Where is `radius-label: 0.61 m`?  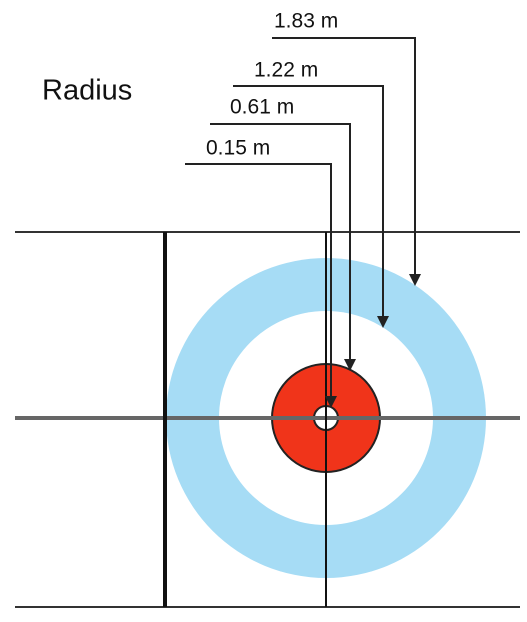
radius-label: 0.61 m is located at coordinates (262, 107).